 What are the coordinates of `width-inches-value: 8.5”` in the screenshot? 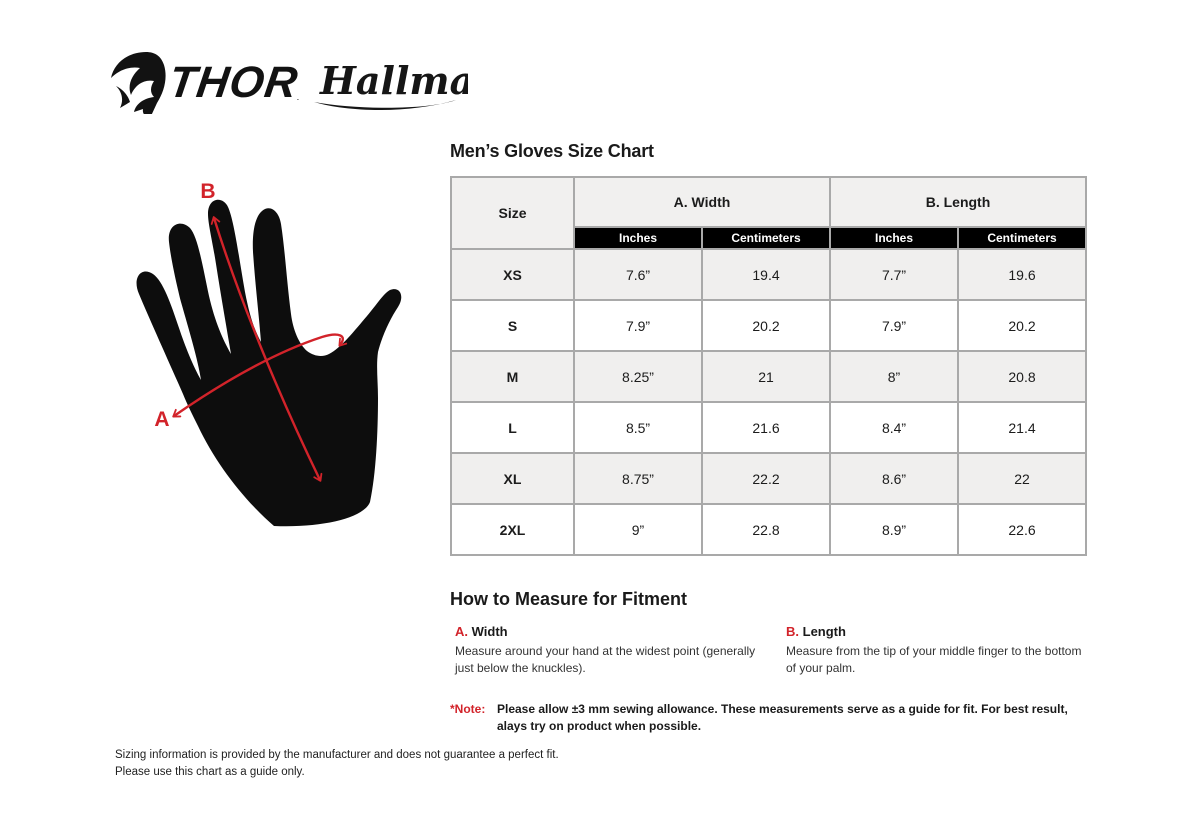 It's located at (638, 427).